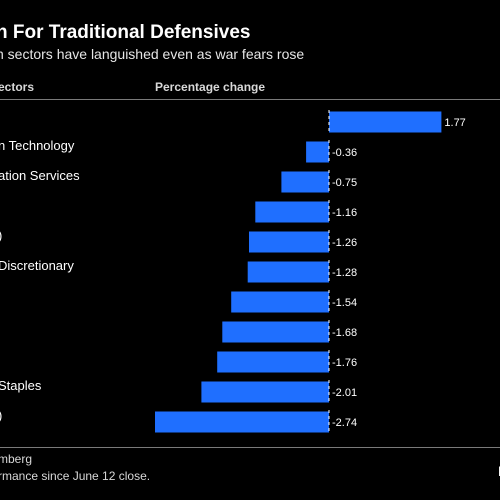  I want to click on header-divider, so click(250, 99).